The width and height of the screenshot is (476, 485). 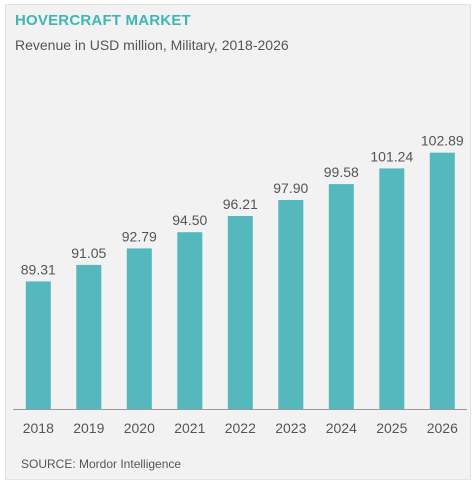 I want to click on x-tick-label-2024: 2024, so click(x=341, y=428).